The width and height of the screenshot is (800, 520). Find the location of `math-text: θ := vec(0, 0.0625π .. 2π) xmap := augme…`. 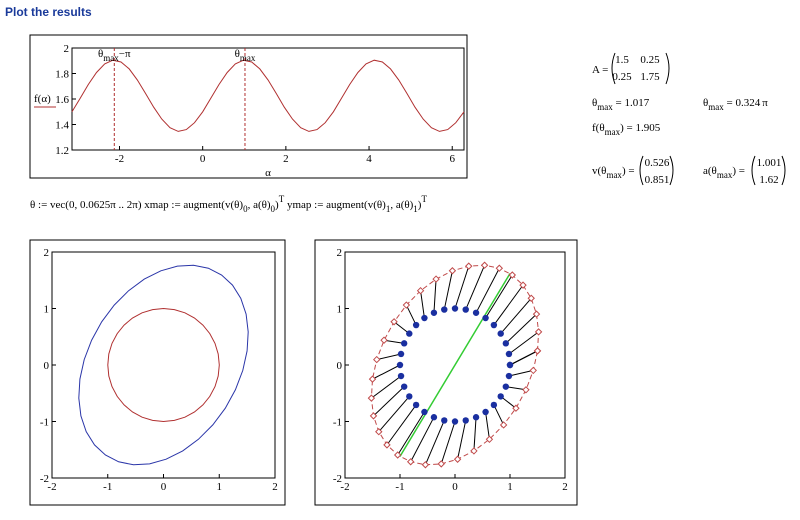

math-text: θ := vec(0, 0.0625π .. 2π) xmap := augme… is located at coordinates (228, 204).